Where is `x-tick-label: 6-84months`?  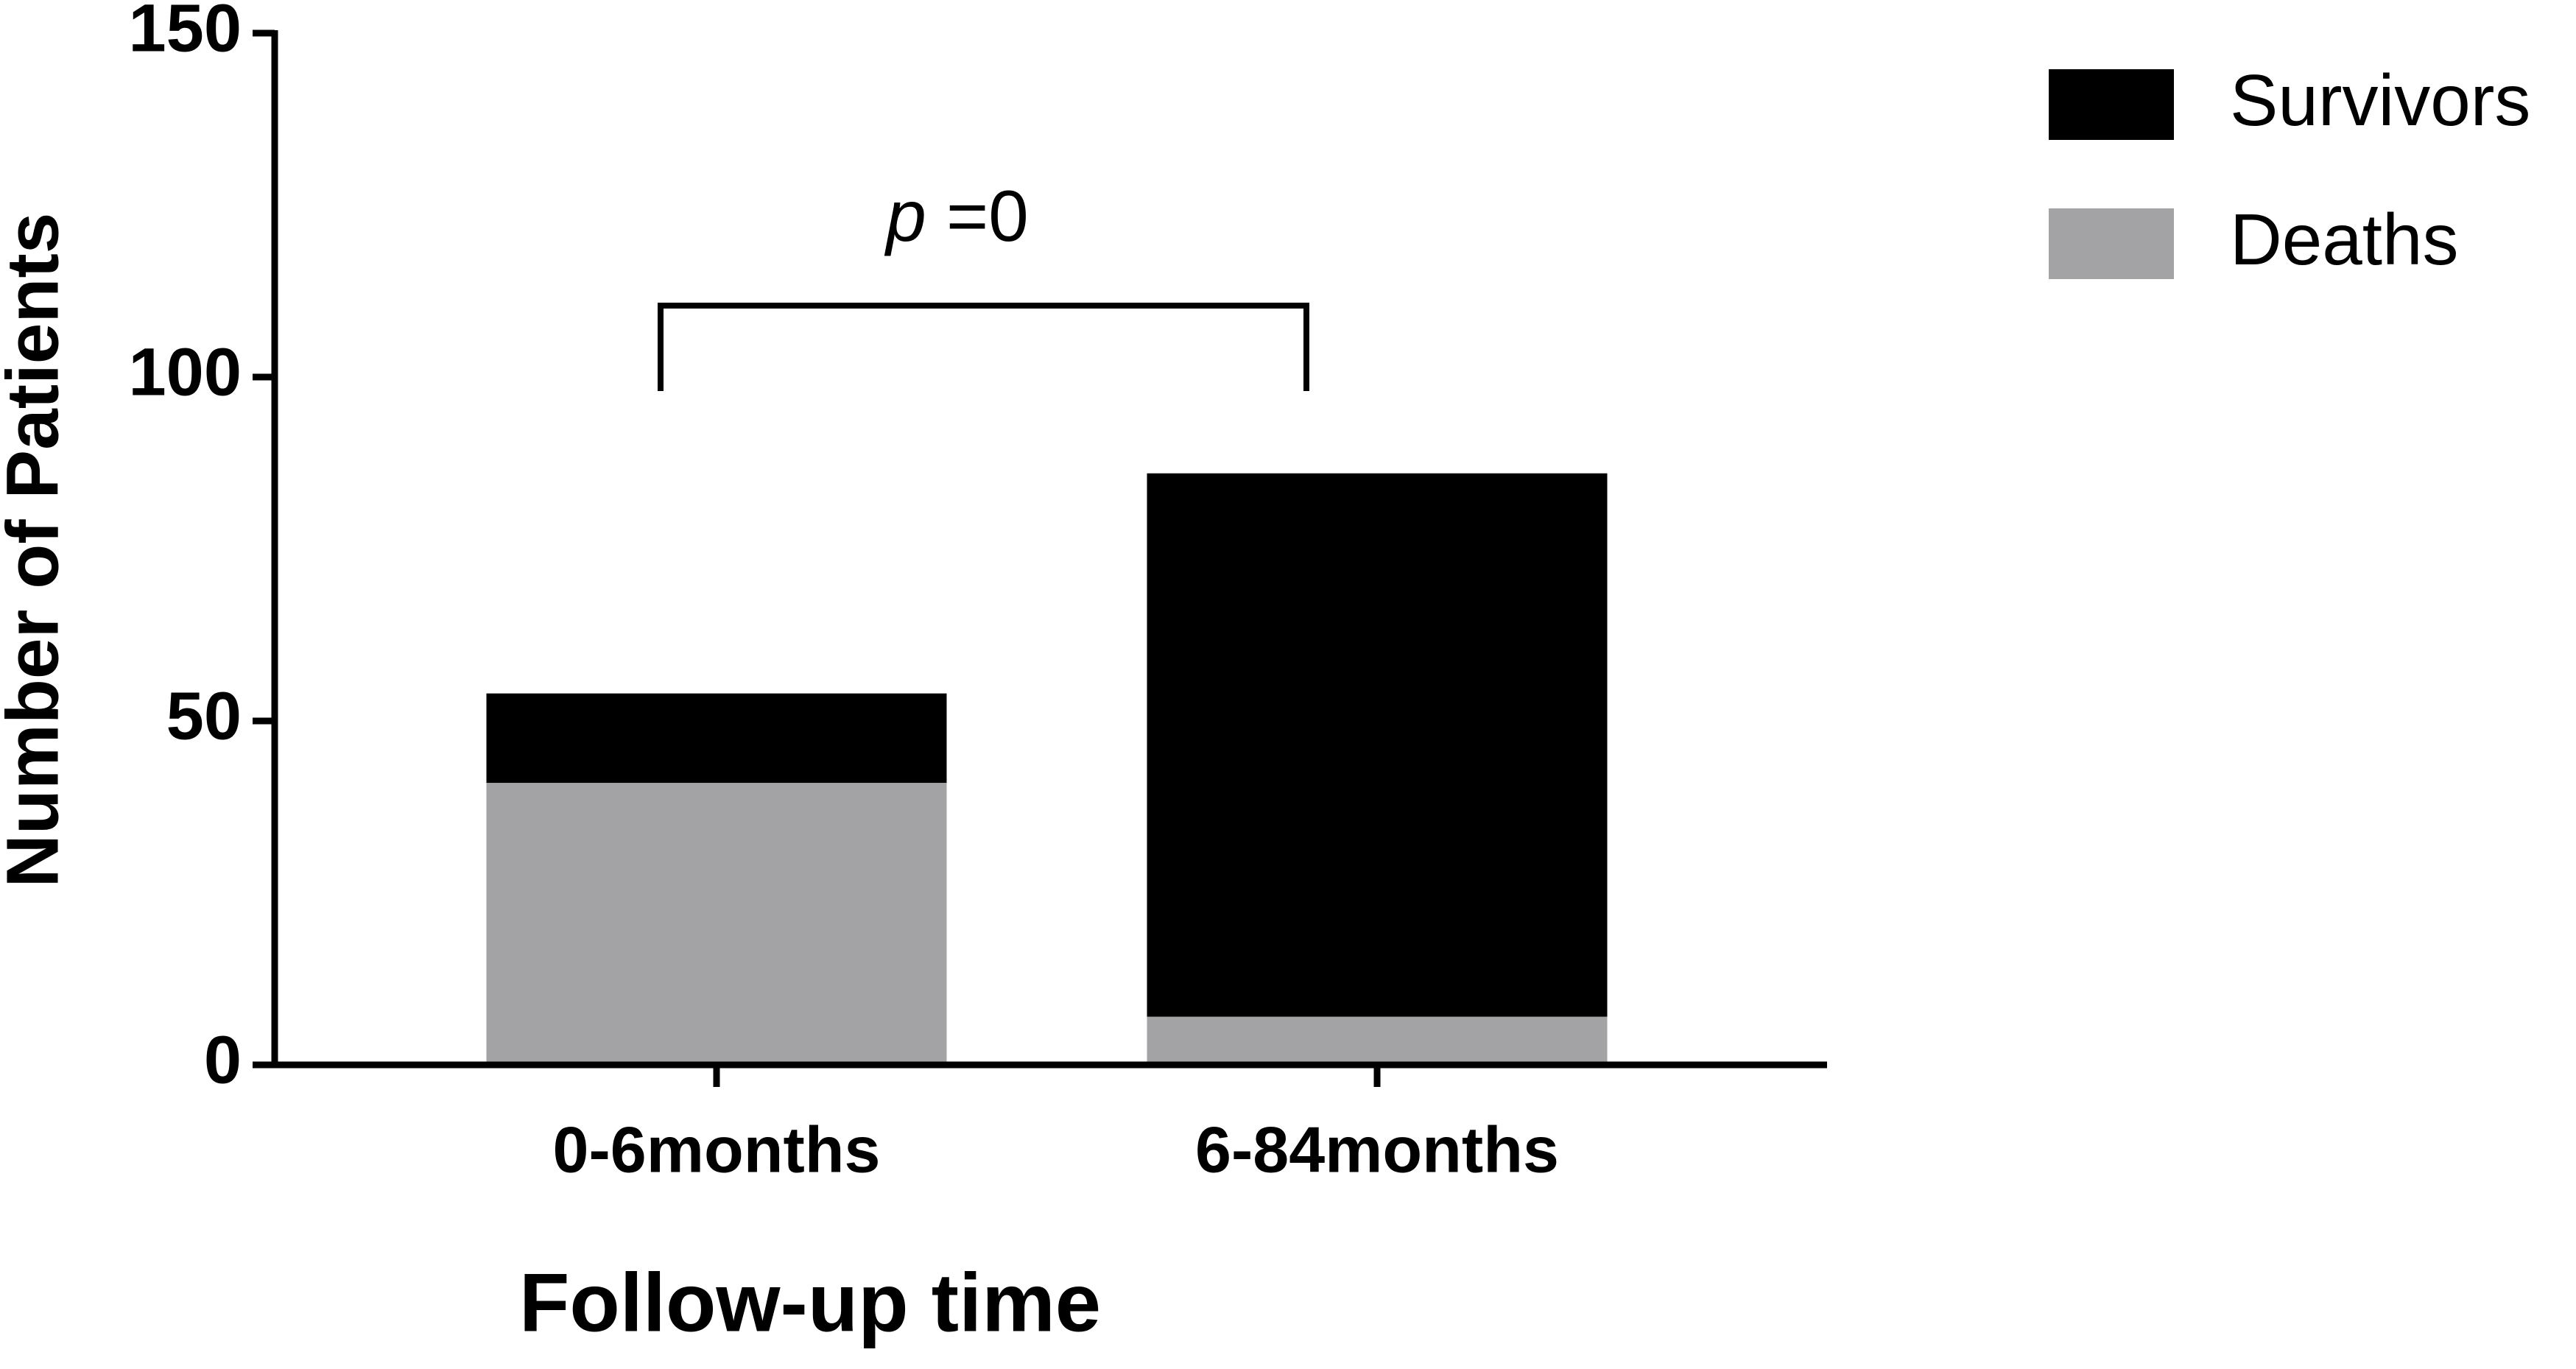 x-tick-label: 6-84months is located at coordinates (1377, 1149).